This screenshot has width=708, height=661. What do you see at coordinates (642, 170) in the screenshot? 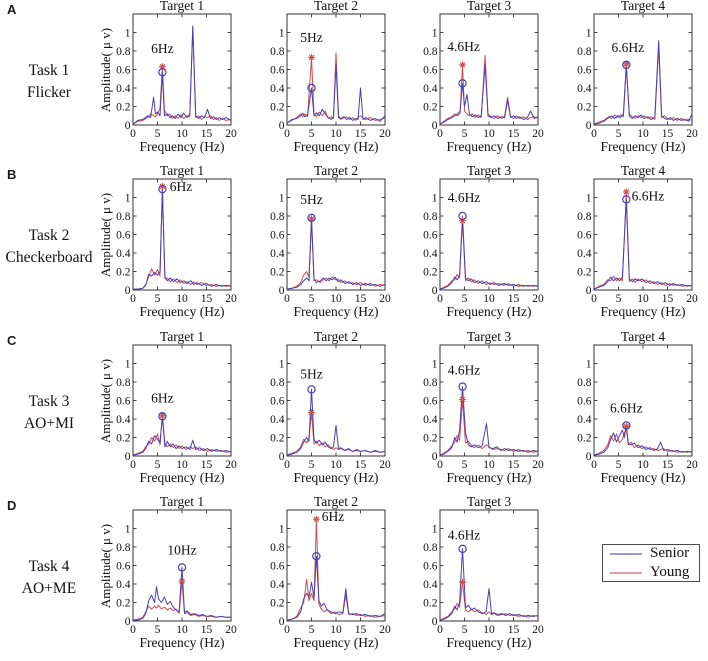
I see `plot-title: Target 4` at bounding box center [642, 170].